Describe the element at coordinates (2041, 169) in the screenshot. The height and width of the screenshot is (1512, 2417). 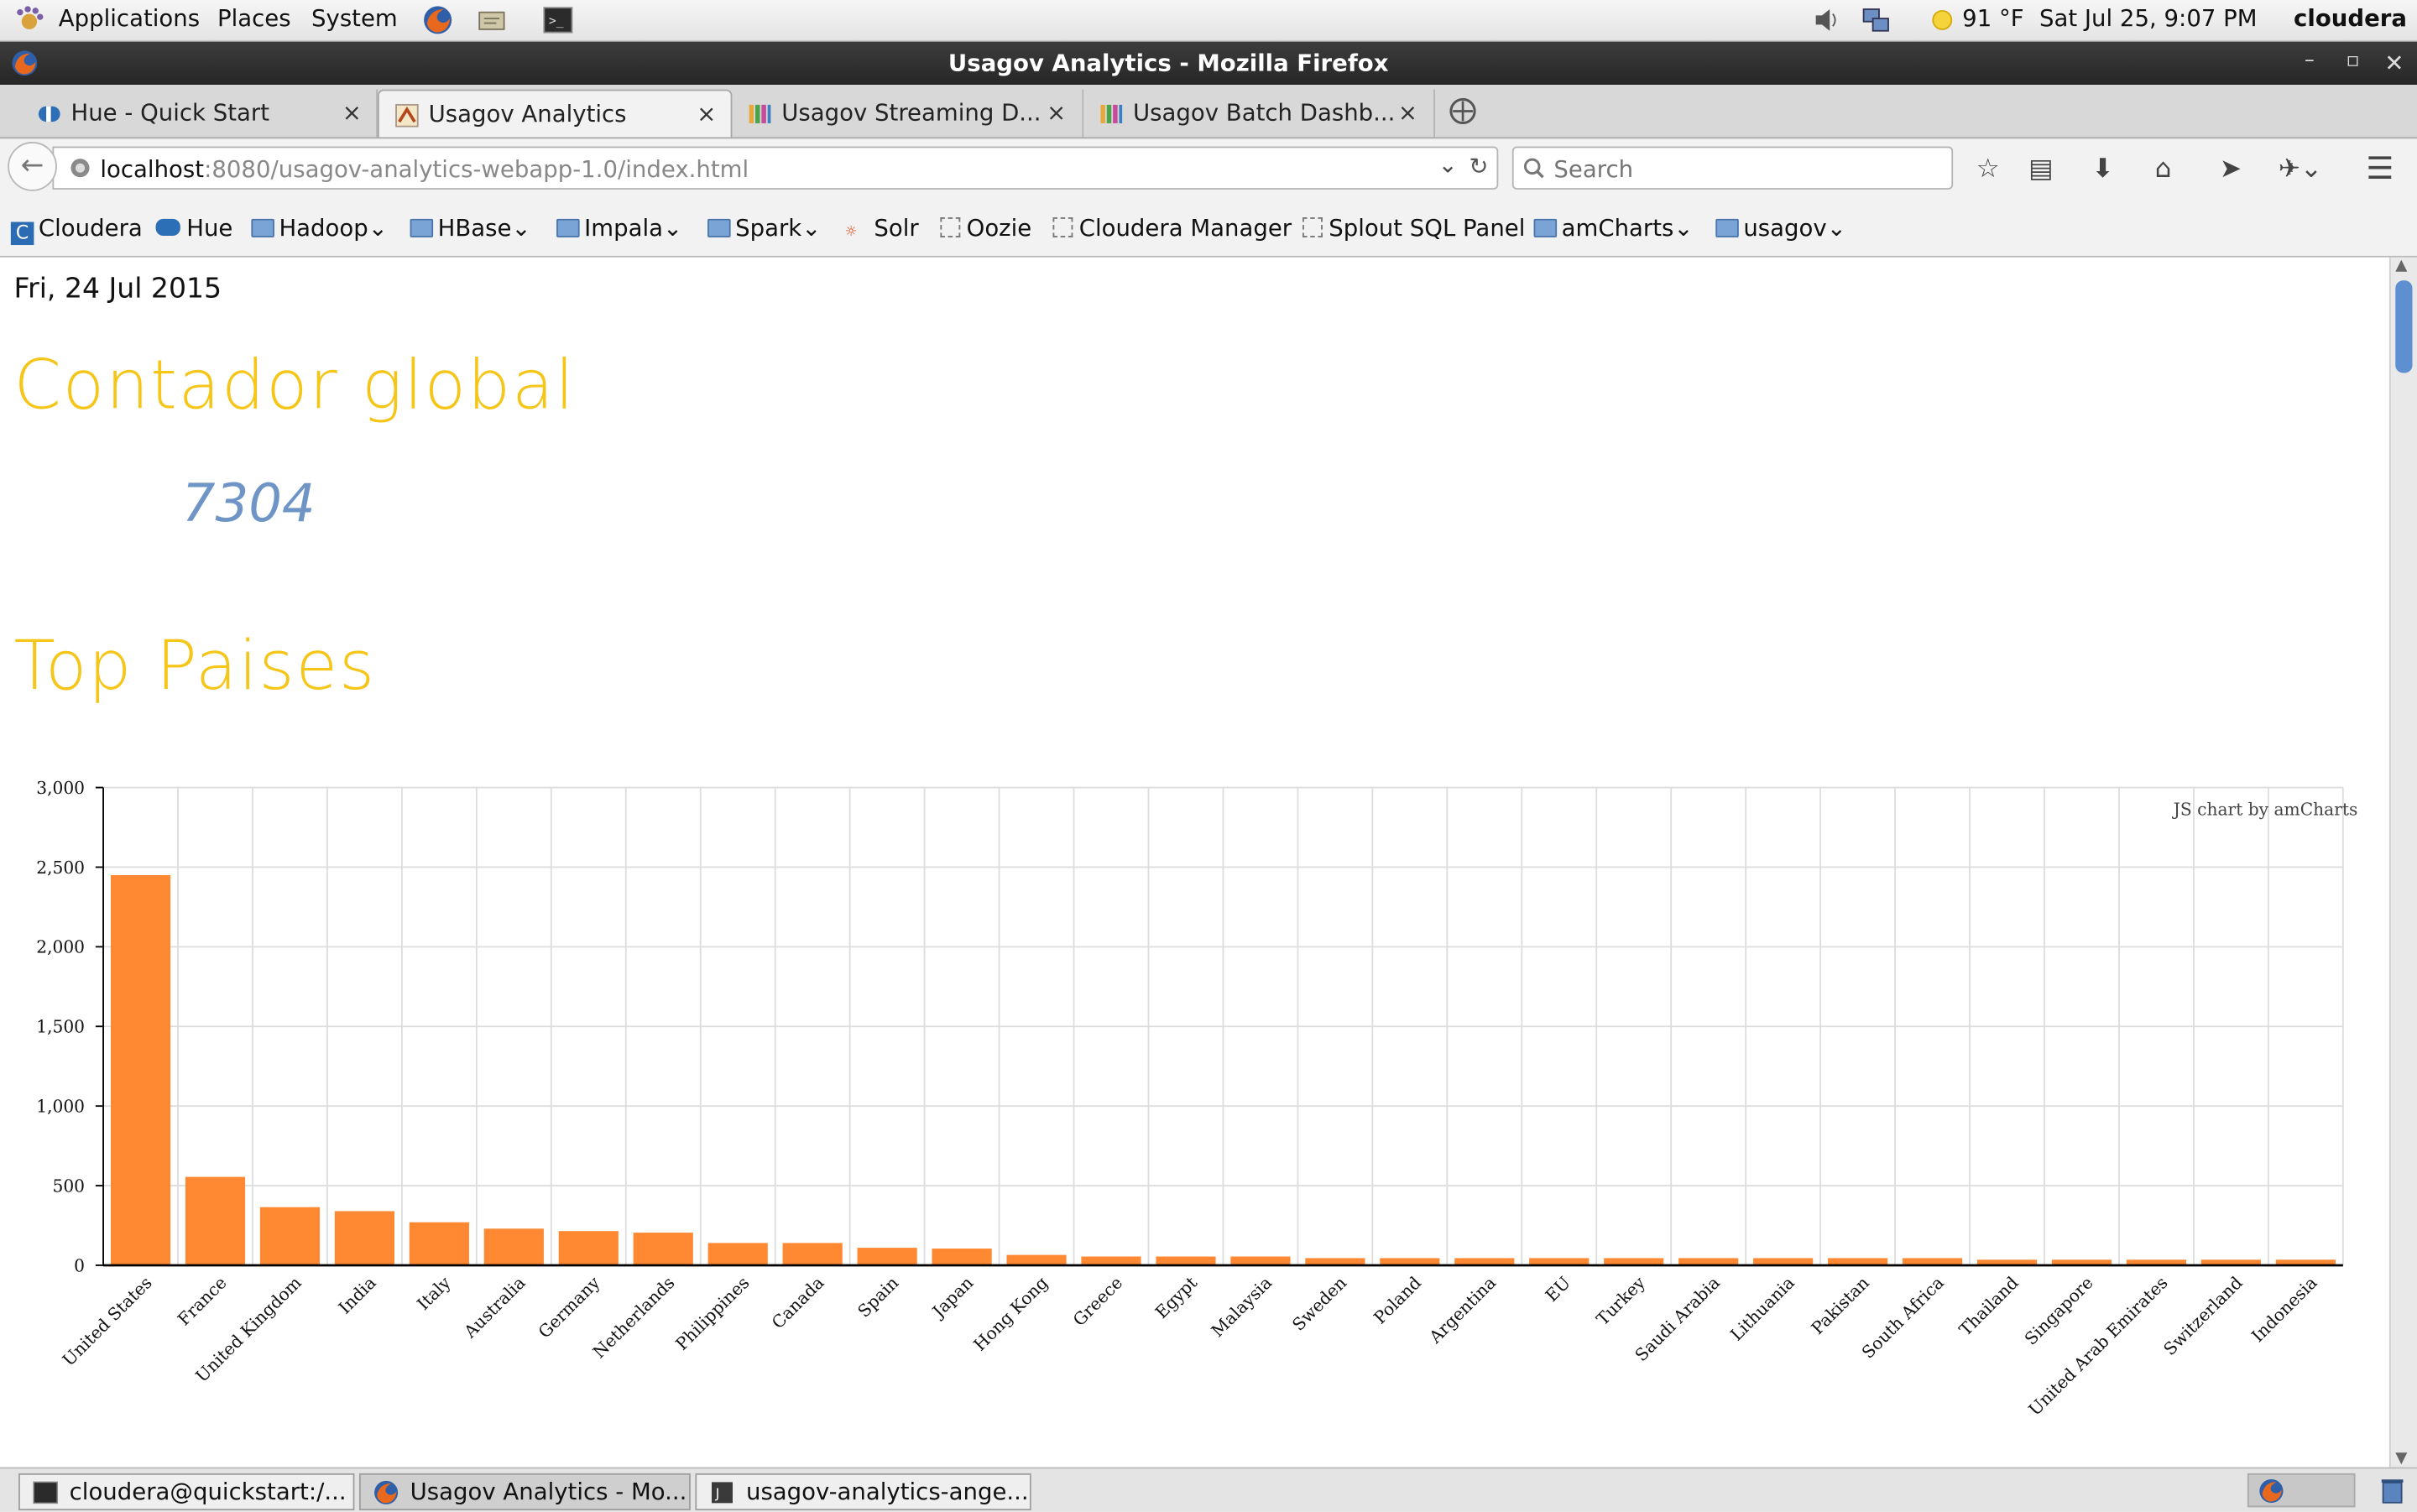
I see `reading-list-icon: ▤` at that location.